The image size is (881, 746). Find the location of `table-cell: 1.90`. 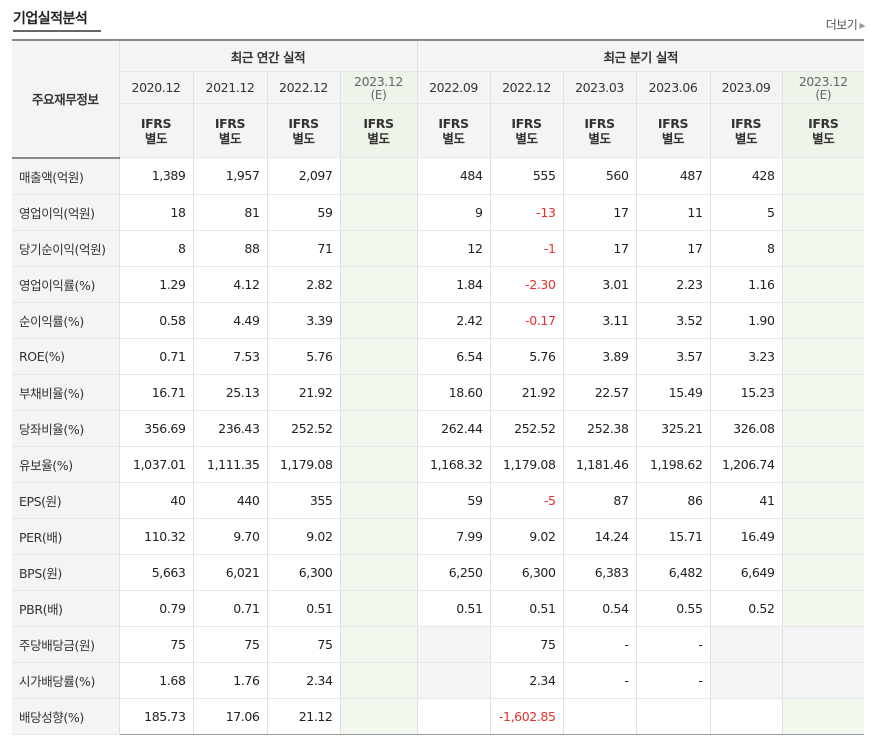

table-cell: 1.90 is located at coordinates (746, 320).